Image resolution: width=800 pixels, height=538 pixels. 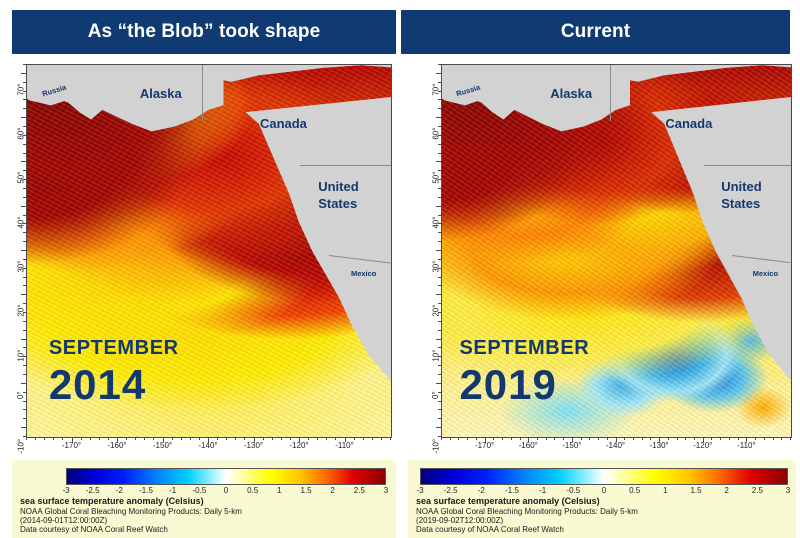 What do you see at coordinates (162, 445) in the screenshot?
I see `x-axis-tick-label: -150°` at bounding box center [162, 445].